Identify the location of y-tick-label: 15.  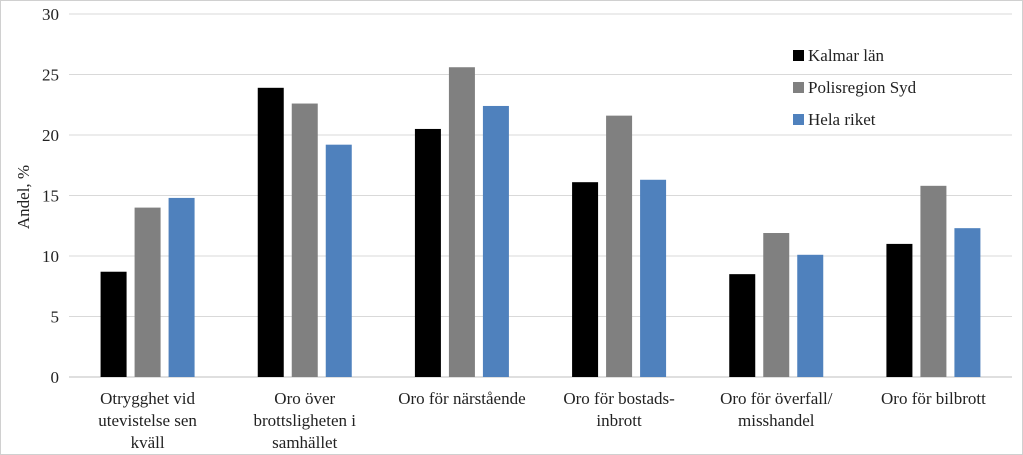
(50, 196).